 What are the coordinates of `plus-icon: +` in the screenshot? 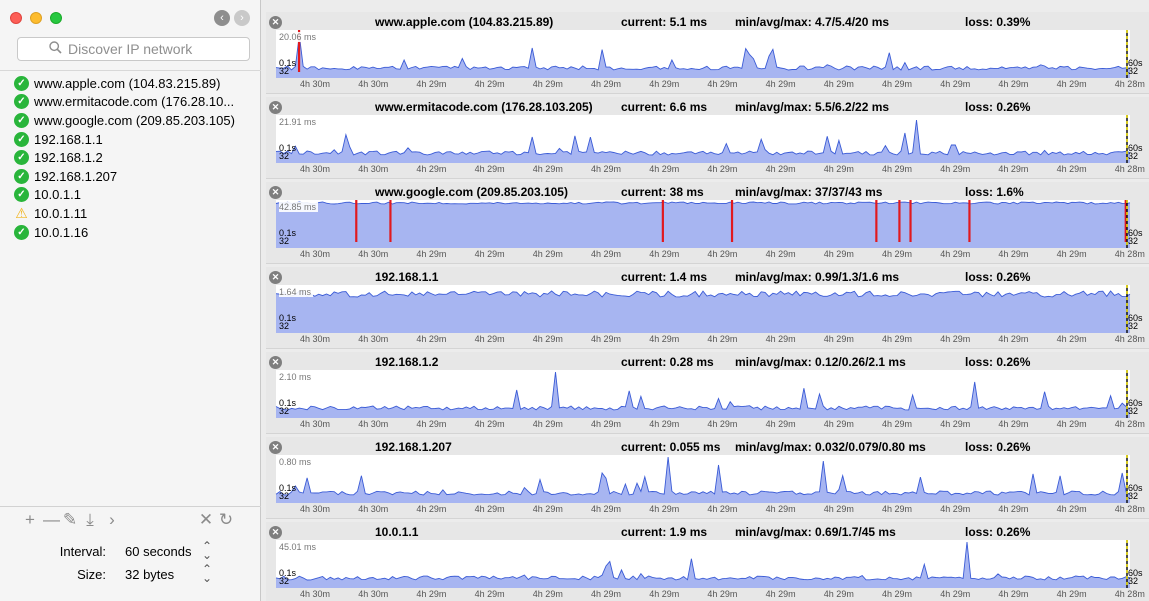 It's located at (30, 519).